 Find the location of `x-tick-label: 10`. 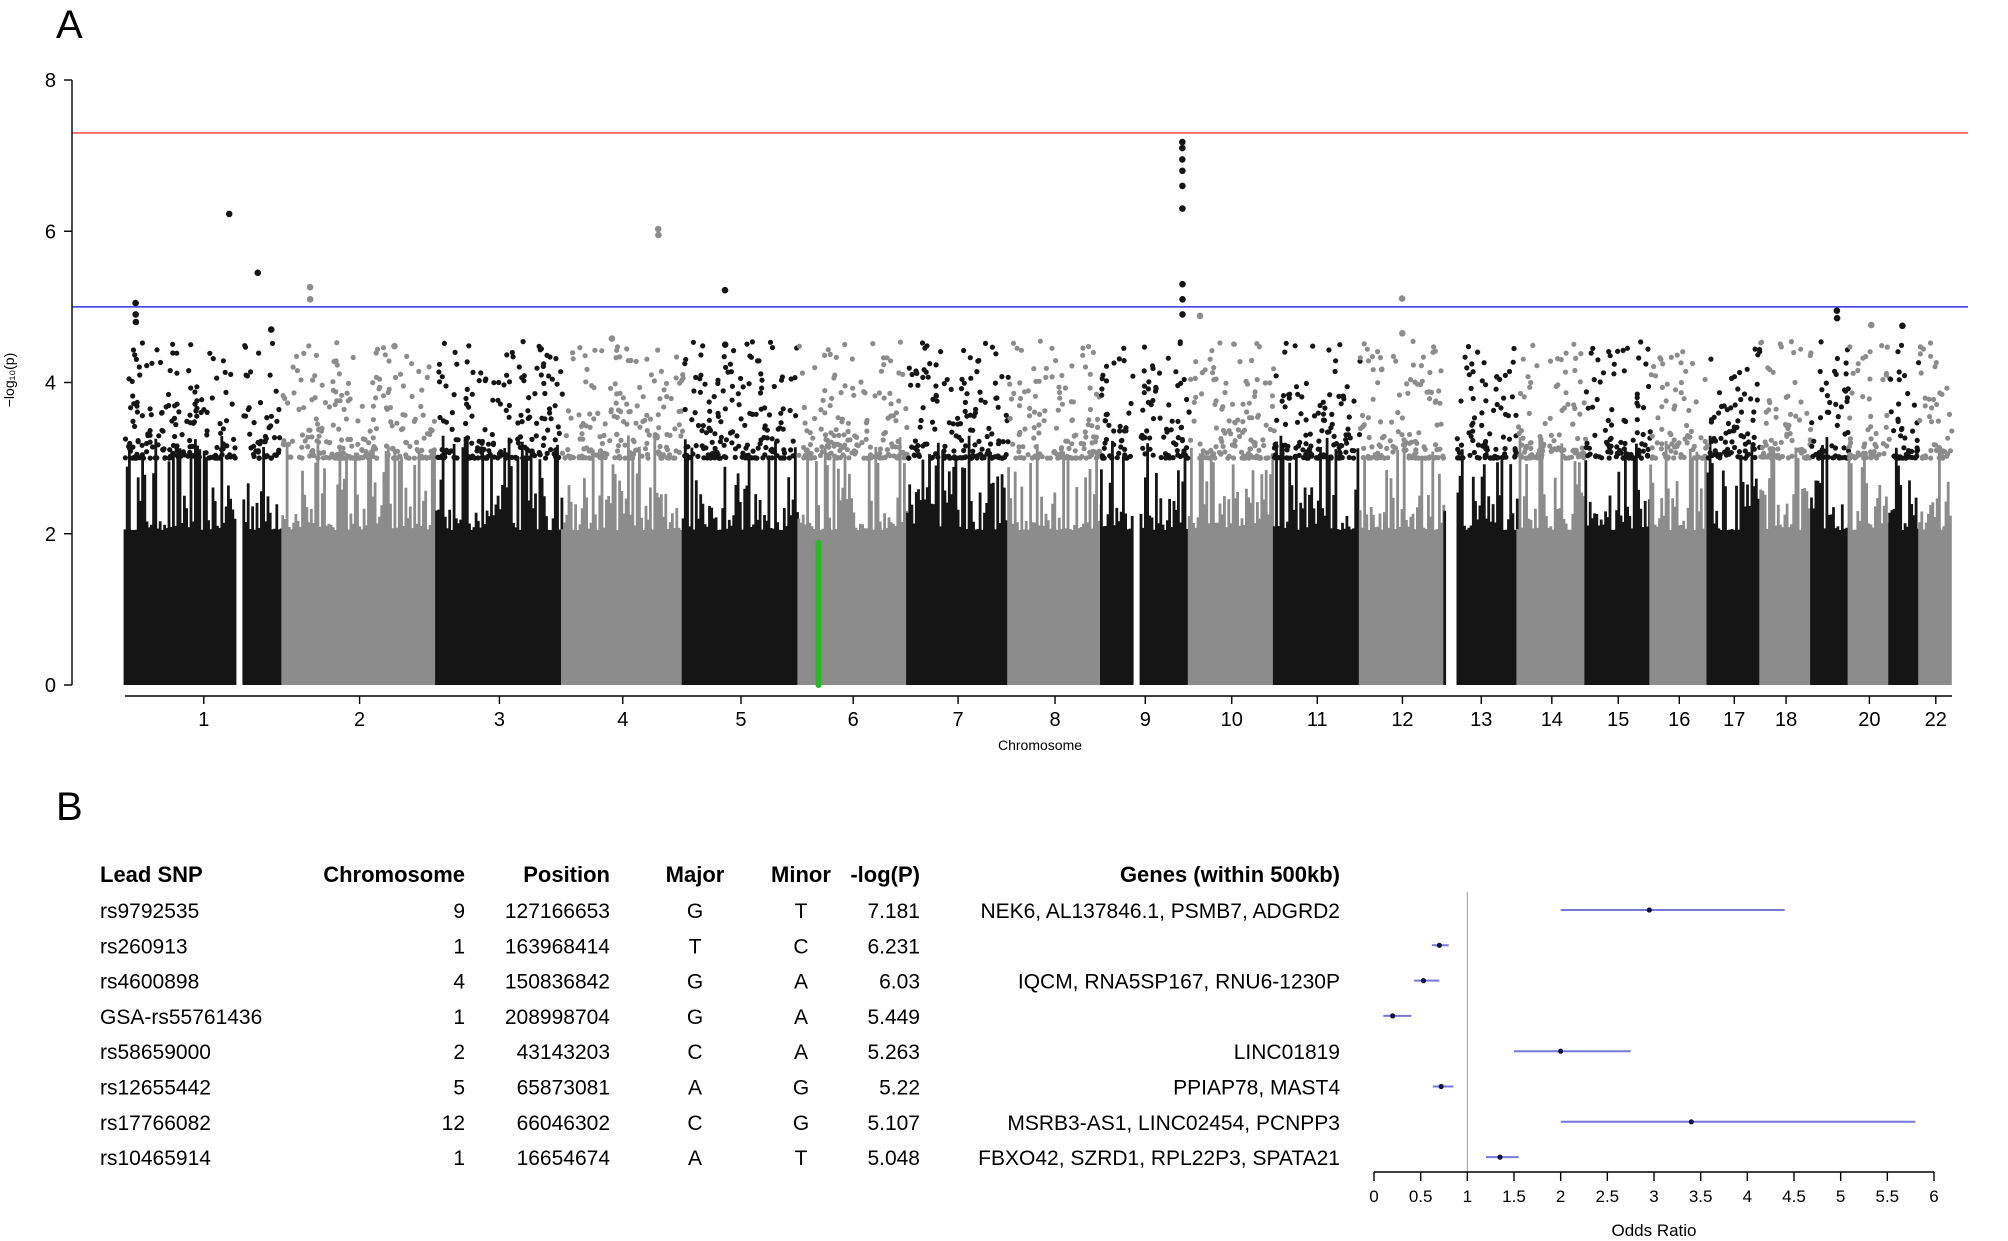

x-tick-label: 10 is located at coordinates (1232, 720).